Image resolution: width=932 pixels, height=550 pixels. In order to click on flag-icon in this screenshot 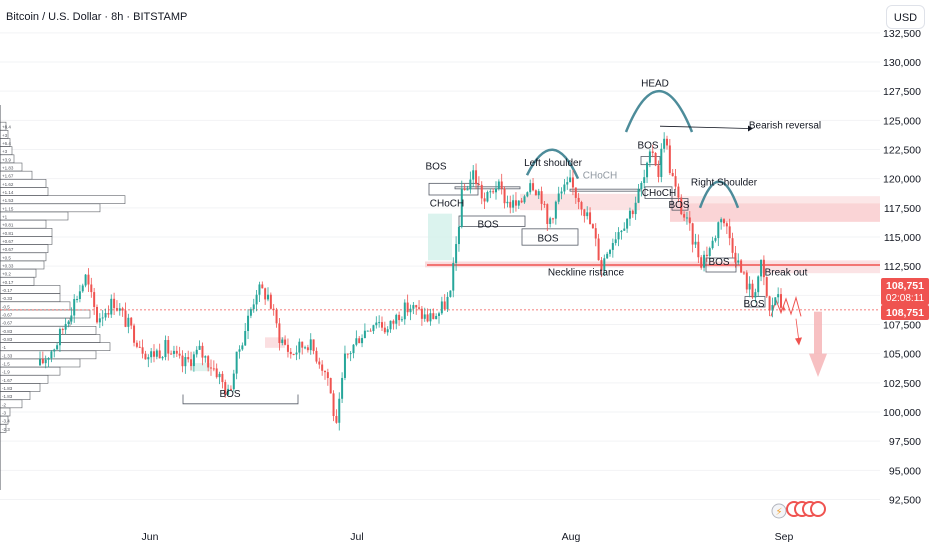, I will do `click(818, 509)`.